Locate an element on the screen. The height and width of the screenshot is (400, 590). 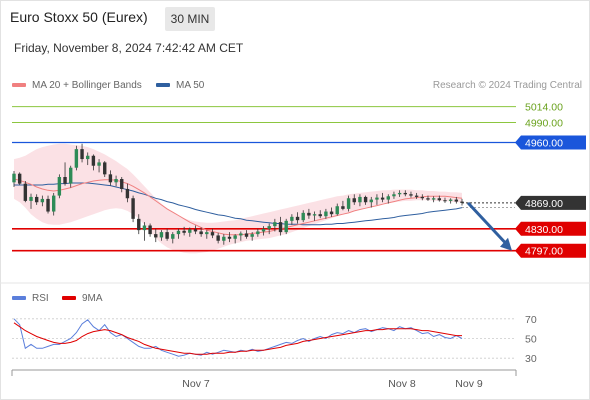
rsi-tick-50: 50 is located at coordinates (531, 340).